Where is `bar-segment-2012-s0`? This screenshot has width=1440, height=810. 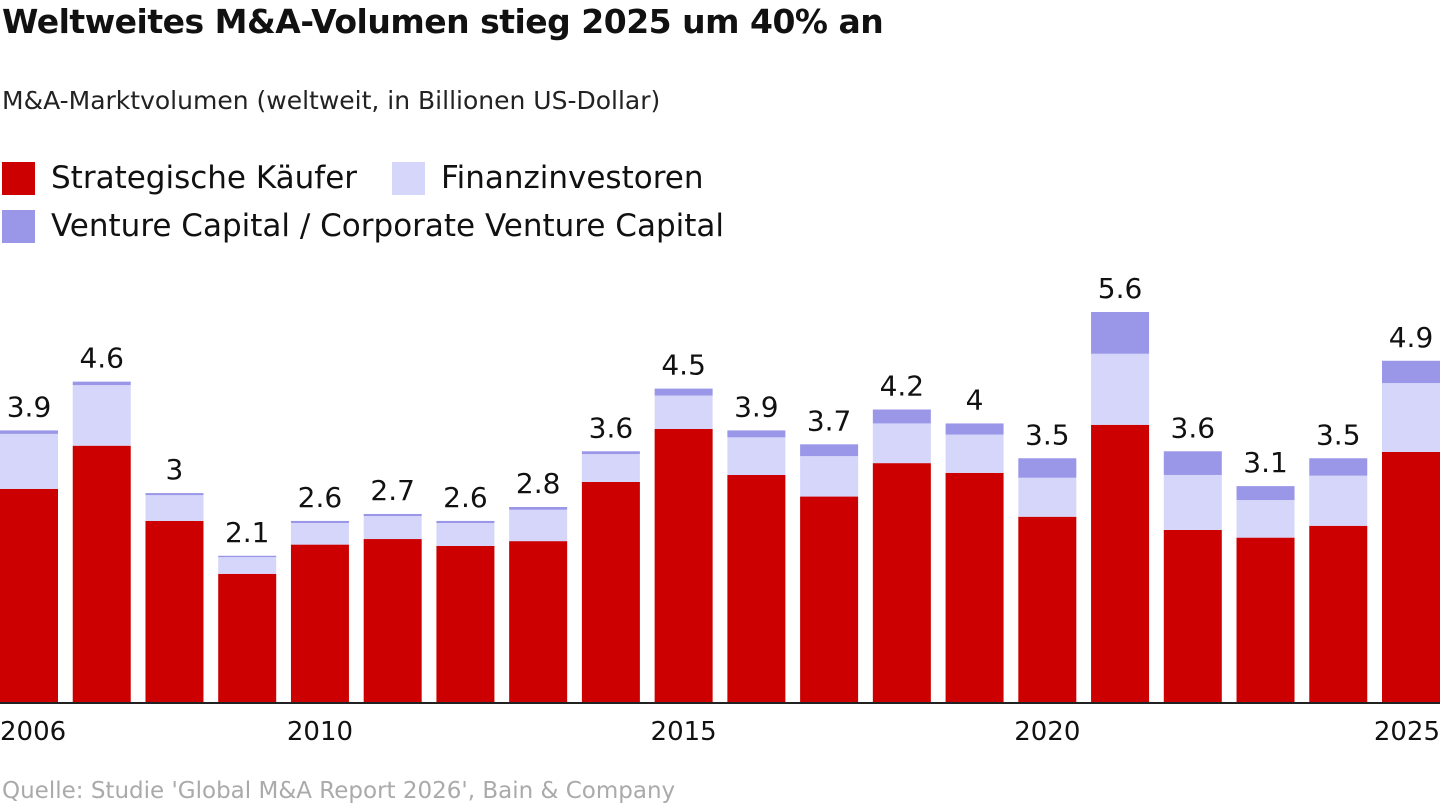 bar-segment-2012-s0 is located at coordinates (465, 624).